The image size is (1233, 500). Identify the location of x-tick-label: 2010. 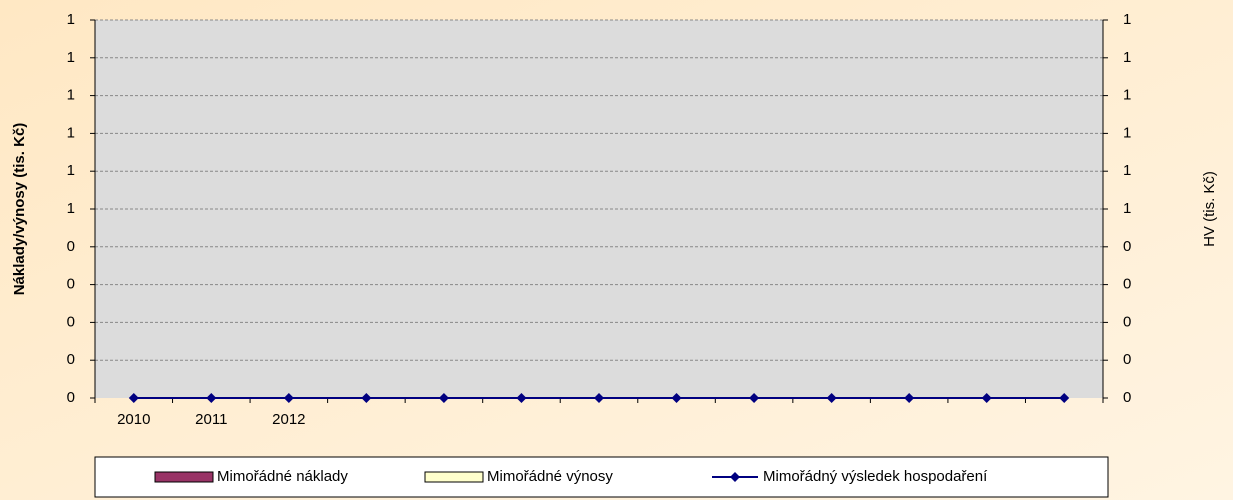
(133, 419).